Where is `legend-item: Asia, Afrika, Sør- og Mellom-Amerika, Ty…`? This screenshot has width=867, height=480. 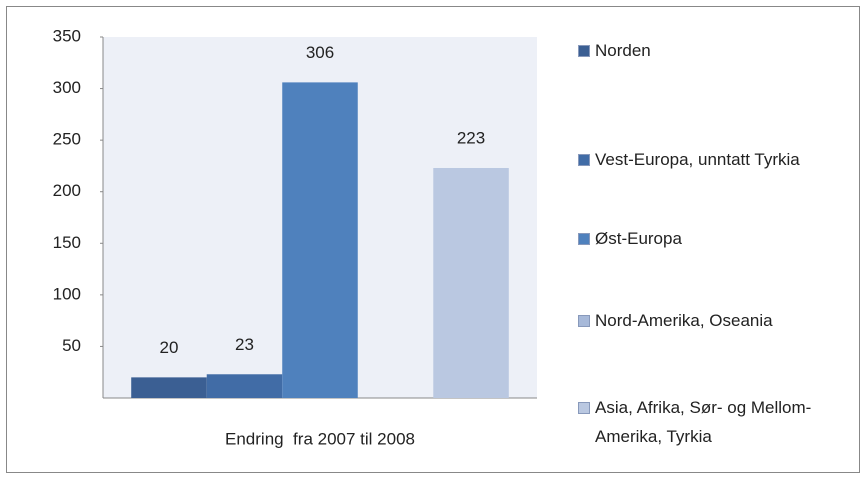 legend-item: Asia, Afrika, Sør- og Mellom-Amerika, Ty… is located at coordinates (722, 422).